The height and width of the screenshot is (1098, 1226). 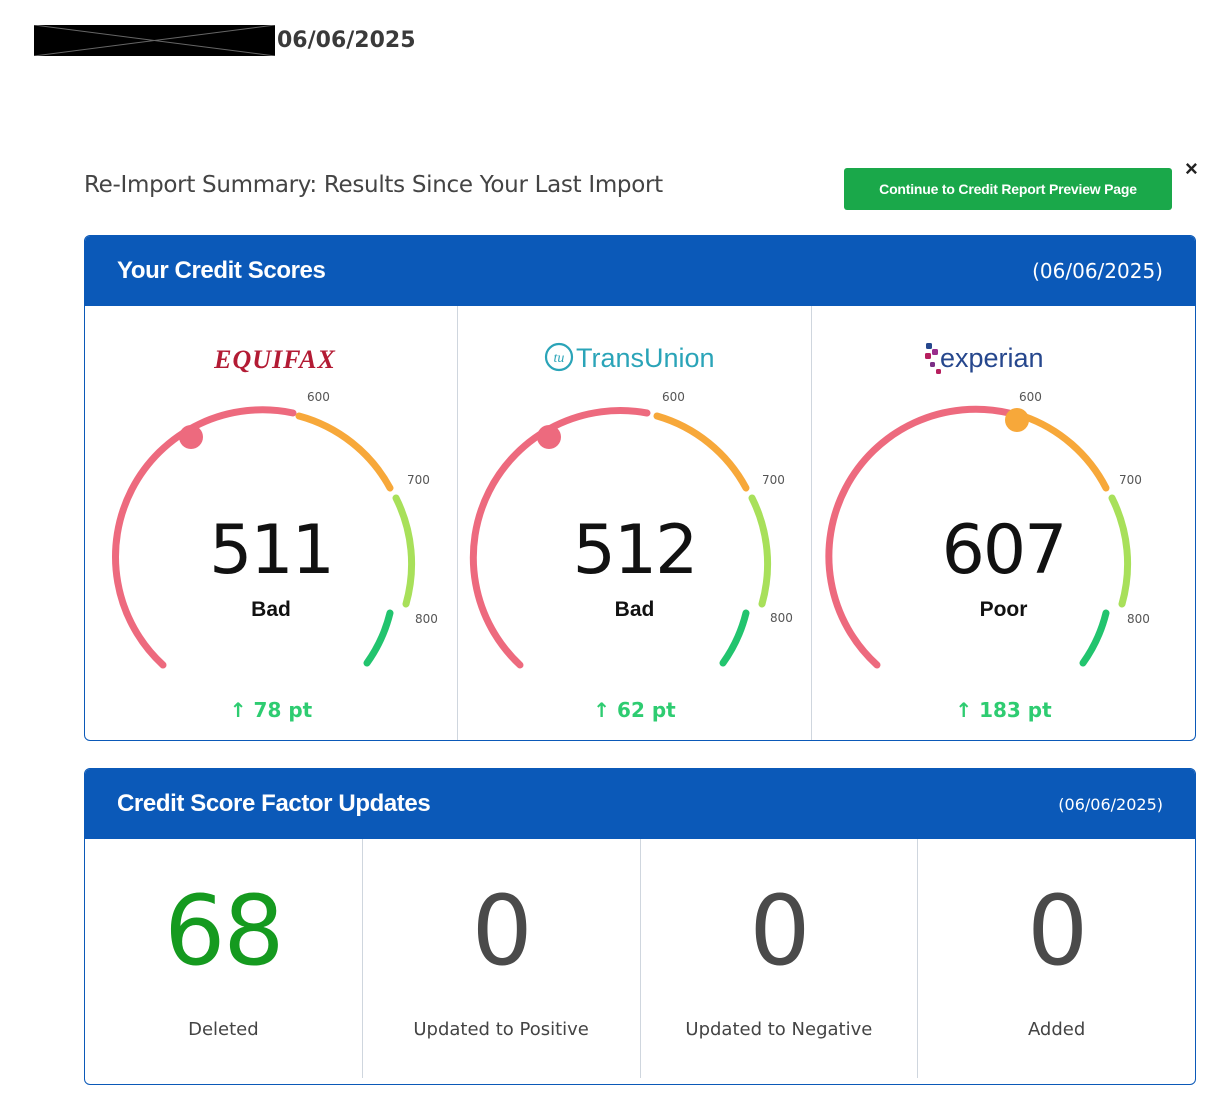 I want to click on experian-score-card: experian 600 700 800 607 Poor ↑ 183 pt, so click(x=1003, y=523).